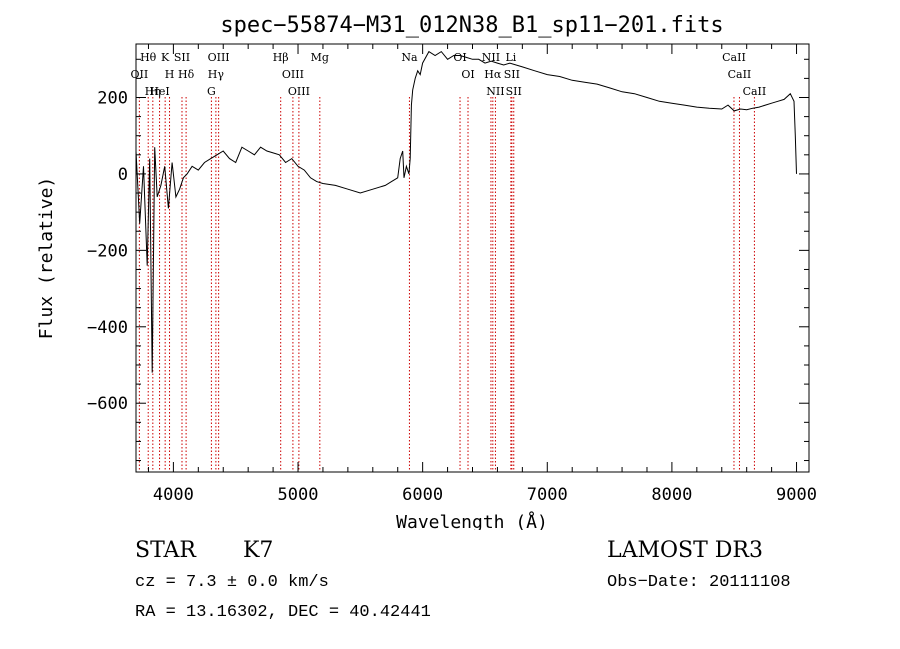 Image resolution: width=900 pixels, height=649 pixels. I want to click on line-label-15: Na, so click(409, 57).